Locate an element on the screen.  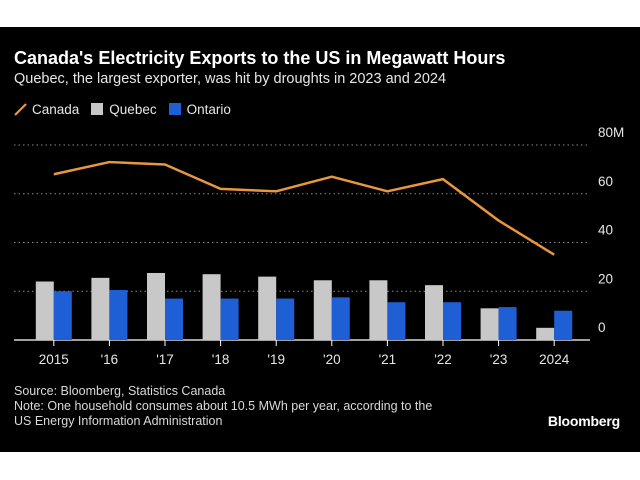
x-tick-label: '19 is located at coordinates (276, 359).